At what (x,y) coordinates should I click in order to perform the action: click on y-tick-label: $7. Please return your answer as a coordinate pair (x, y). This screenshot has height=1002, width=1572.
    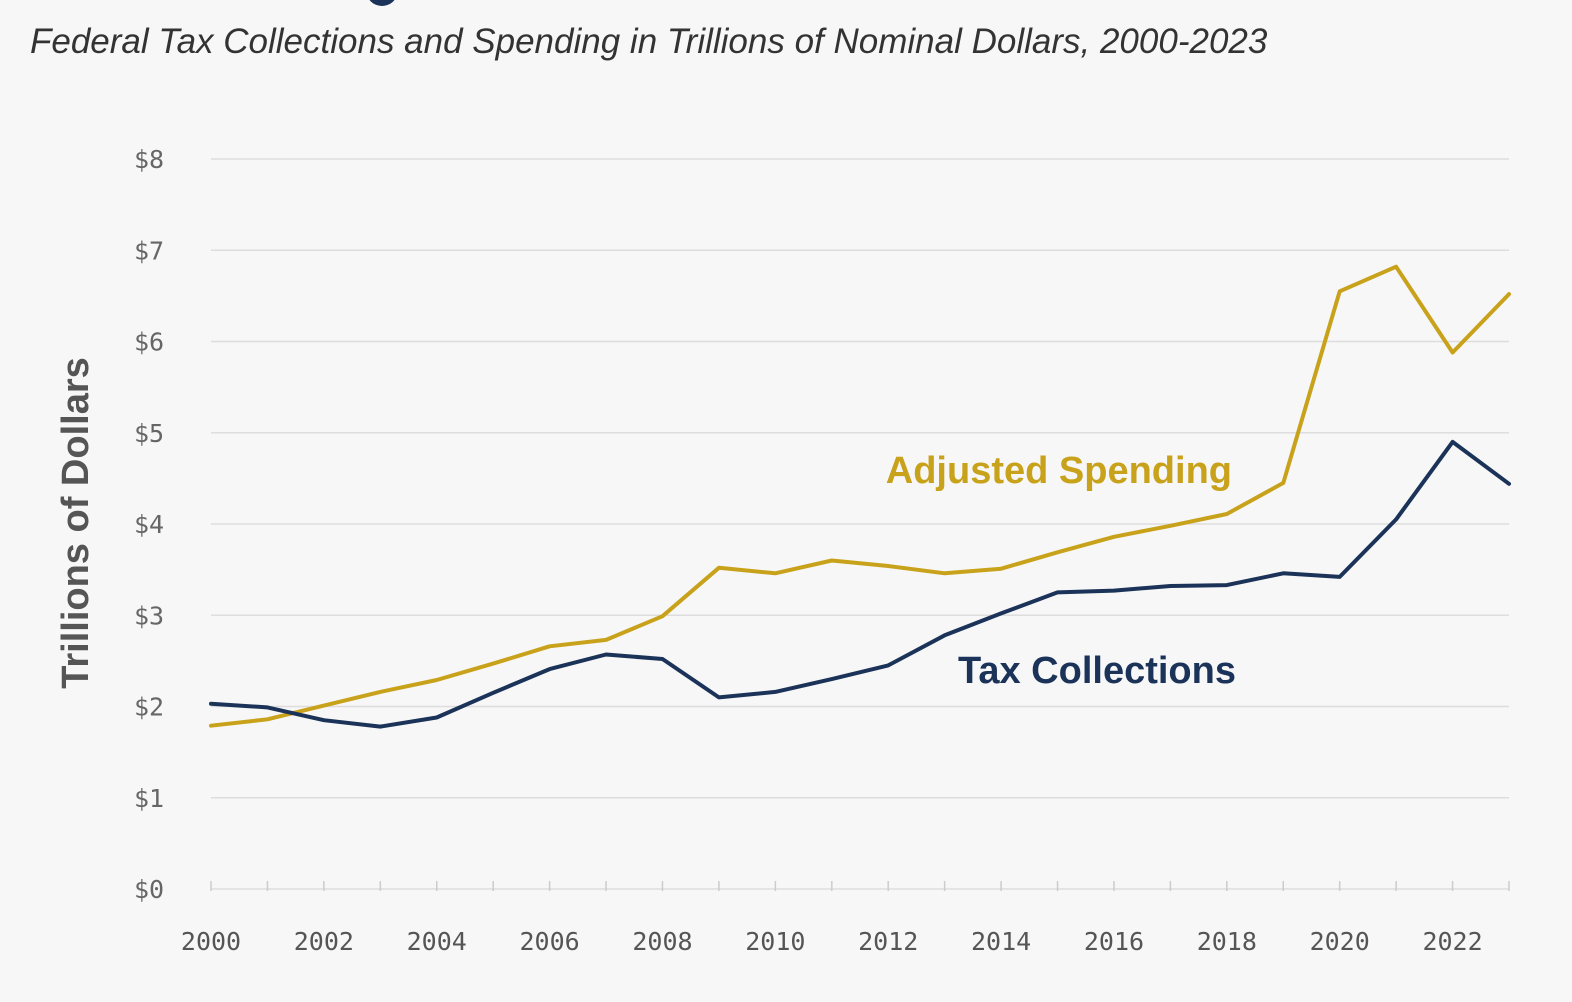
    Looking at the image, I should click on (149, 250).